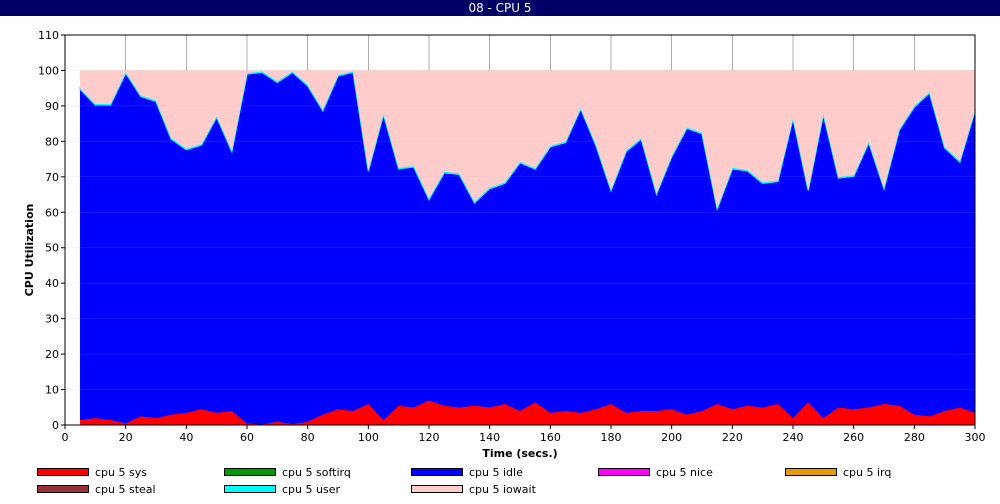 Image resolution: width=1000 pixels, height=504 pixels. What do you see at coordinates (52, 141) in the screenshot?
I see `y-tick-label: 80` at bounding box center [52, 141].